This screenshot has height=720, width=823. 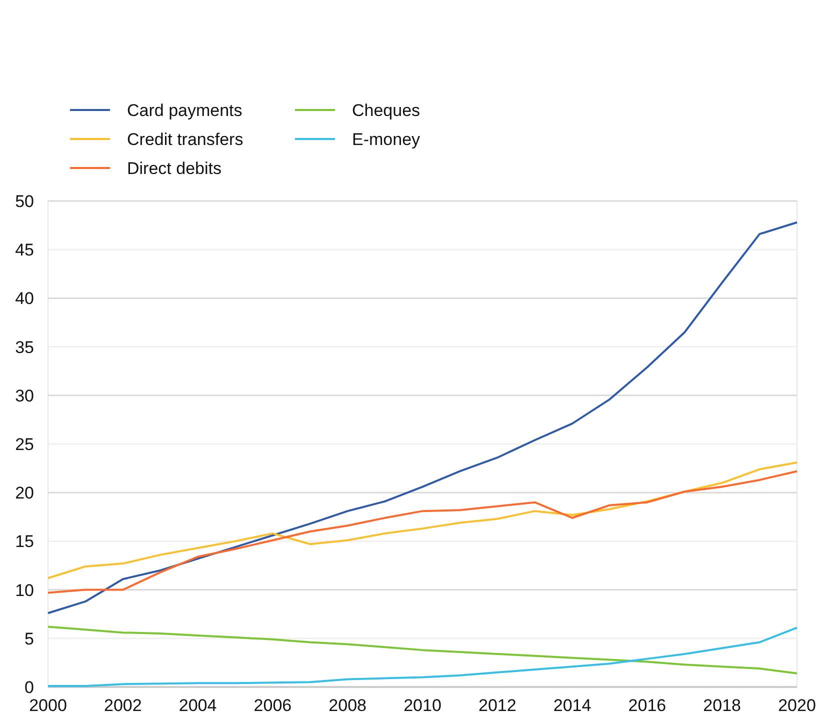 What do you see at coordinates (29, 638) in the screenshot?
I see `y-tick-label: 5` at bounding box center [29, 638].